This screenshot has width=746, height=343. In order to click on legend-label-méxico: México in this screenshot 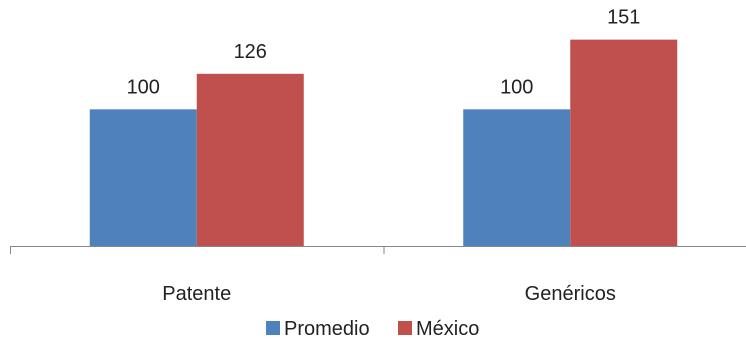, I will do `click(447, 329)`.